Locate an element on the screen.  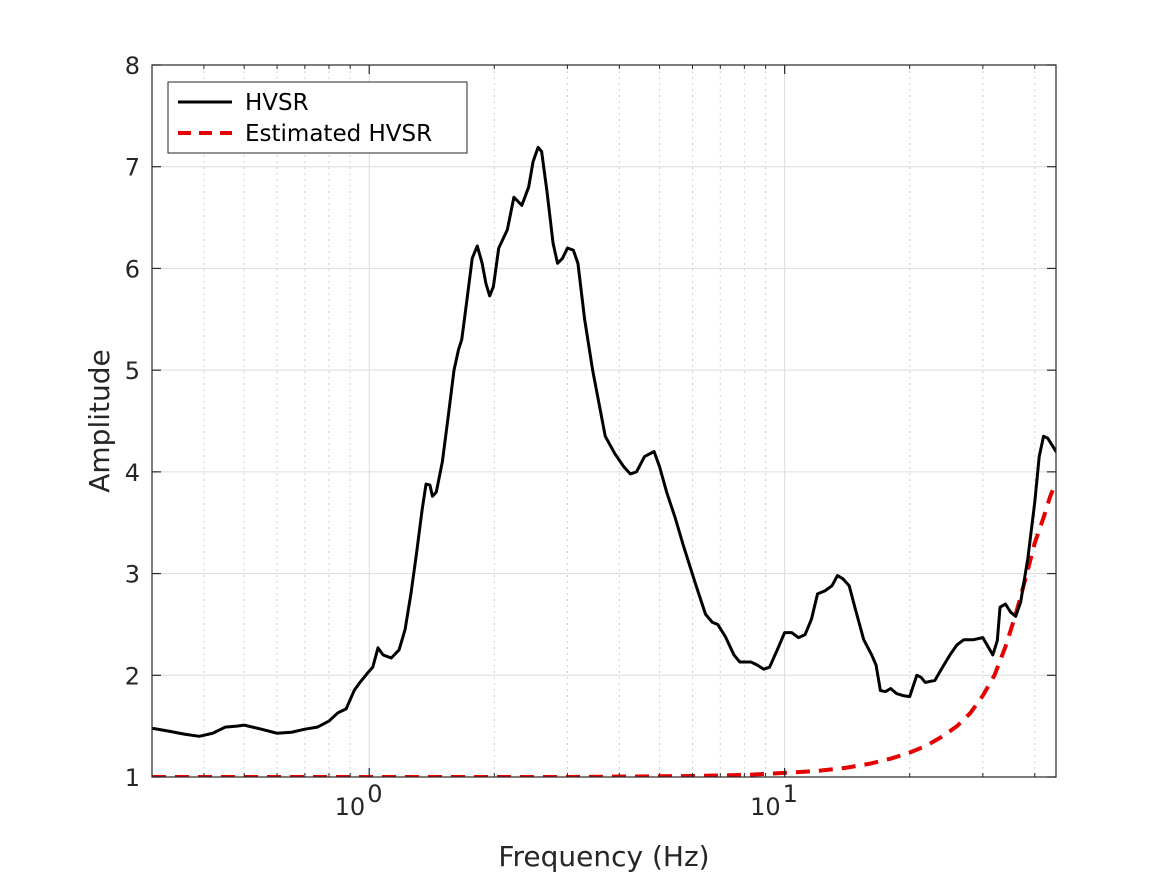
y-tick-label: 3 is located at coordinates (132, 575).